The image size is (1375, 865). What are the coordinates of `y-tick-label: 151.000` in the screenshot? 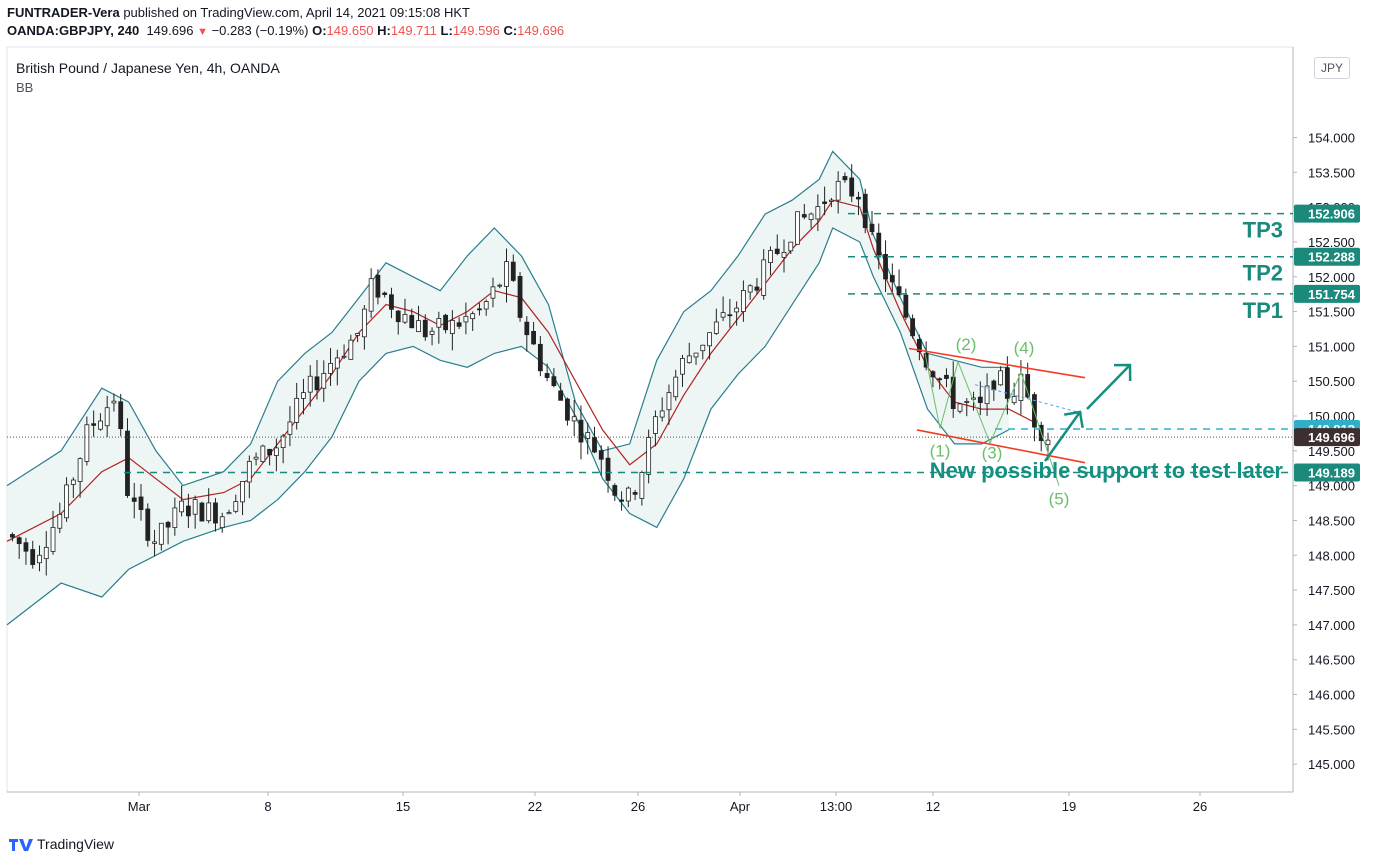 It's located at (1331, 346).